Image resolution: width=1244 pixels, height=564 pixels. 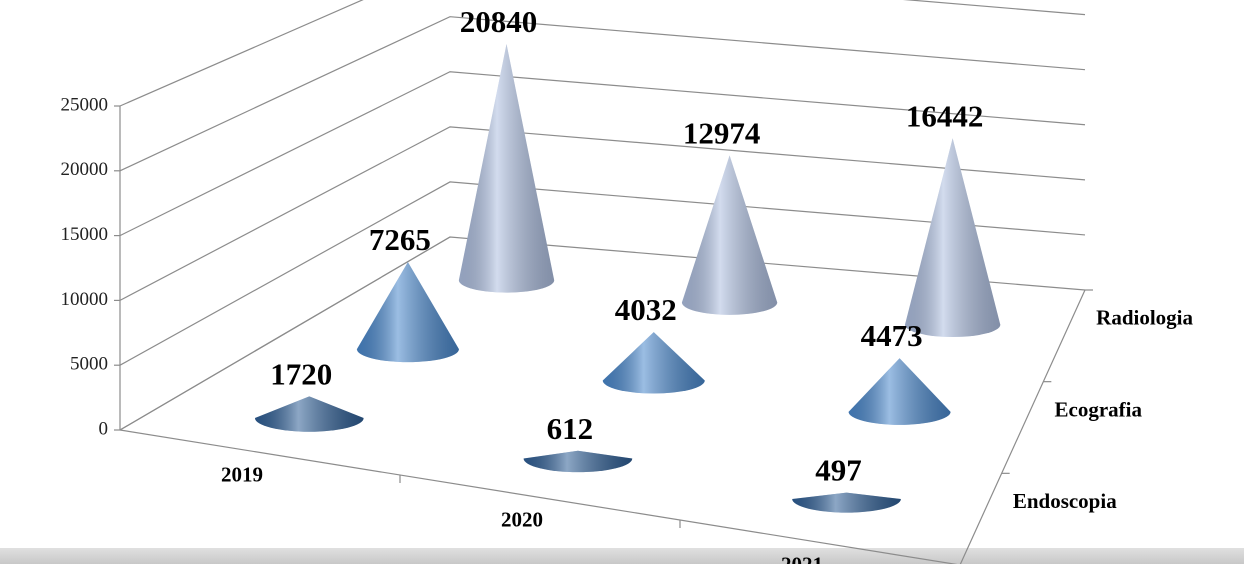 What do you see at coordinates (622, 556) in the screenshot?
I see `footer-band` at bounding box center [622, 556].